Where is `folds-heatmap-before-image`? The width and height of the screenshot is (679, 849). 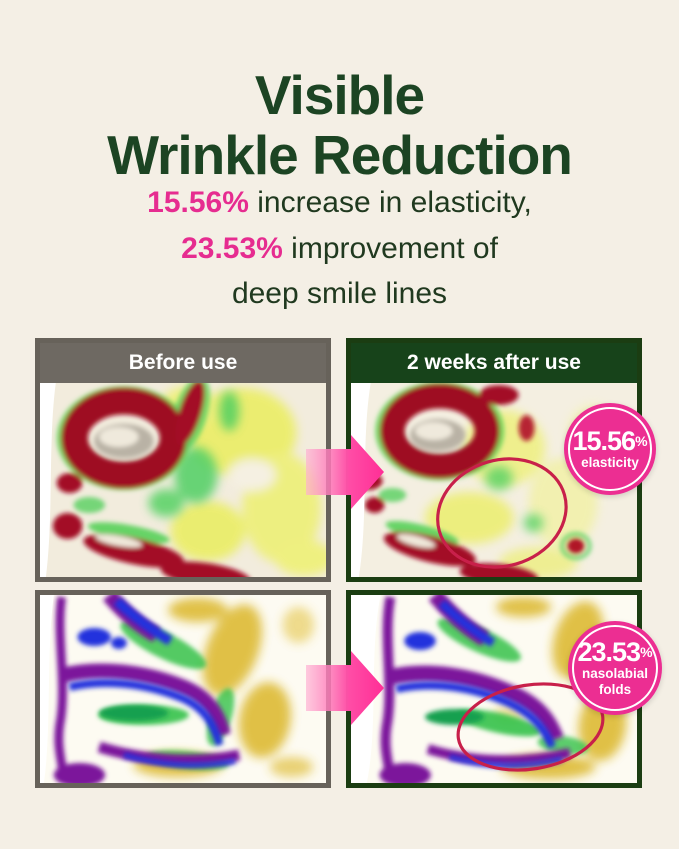
folds-heatmap-before-image is located at coordinates (183, 689).